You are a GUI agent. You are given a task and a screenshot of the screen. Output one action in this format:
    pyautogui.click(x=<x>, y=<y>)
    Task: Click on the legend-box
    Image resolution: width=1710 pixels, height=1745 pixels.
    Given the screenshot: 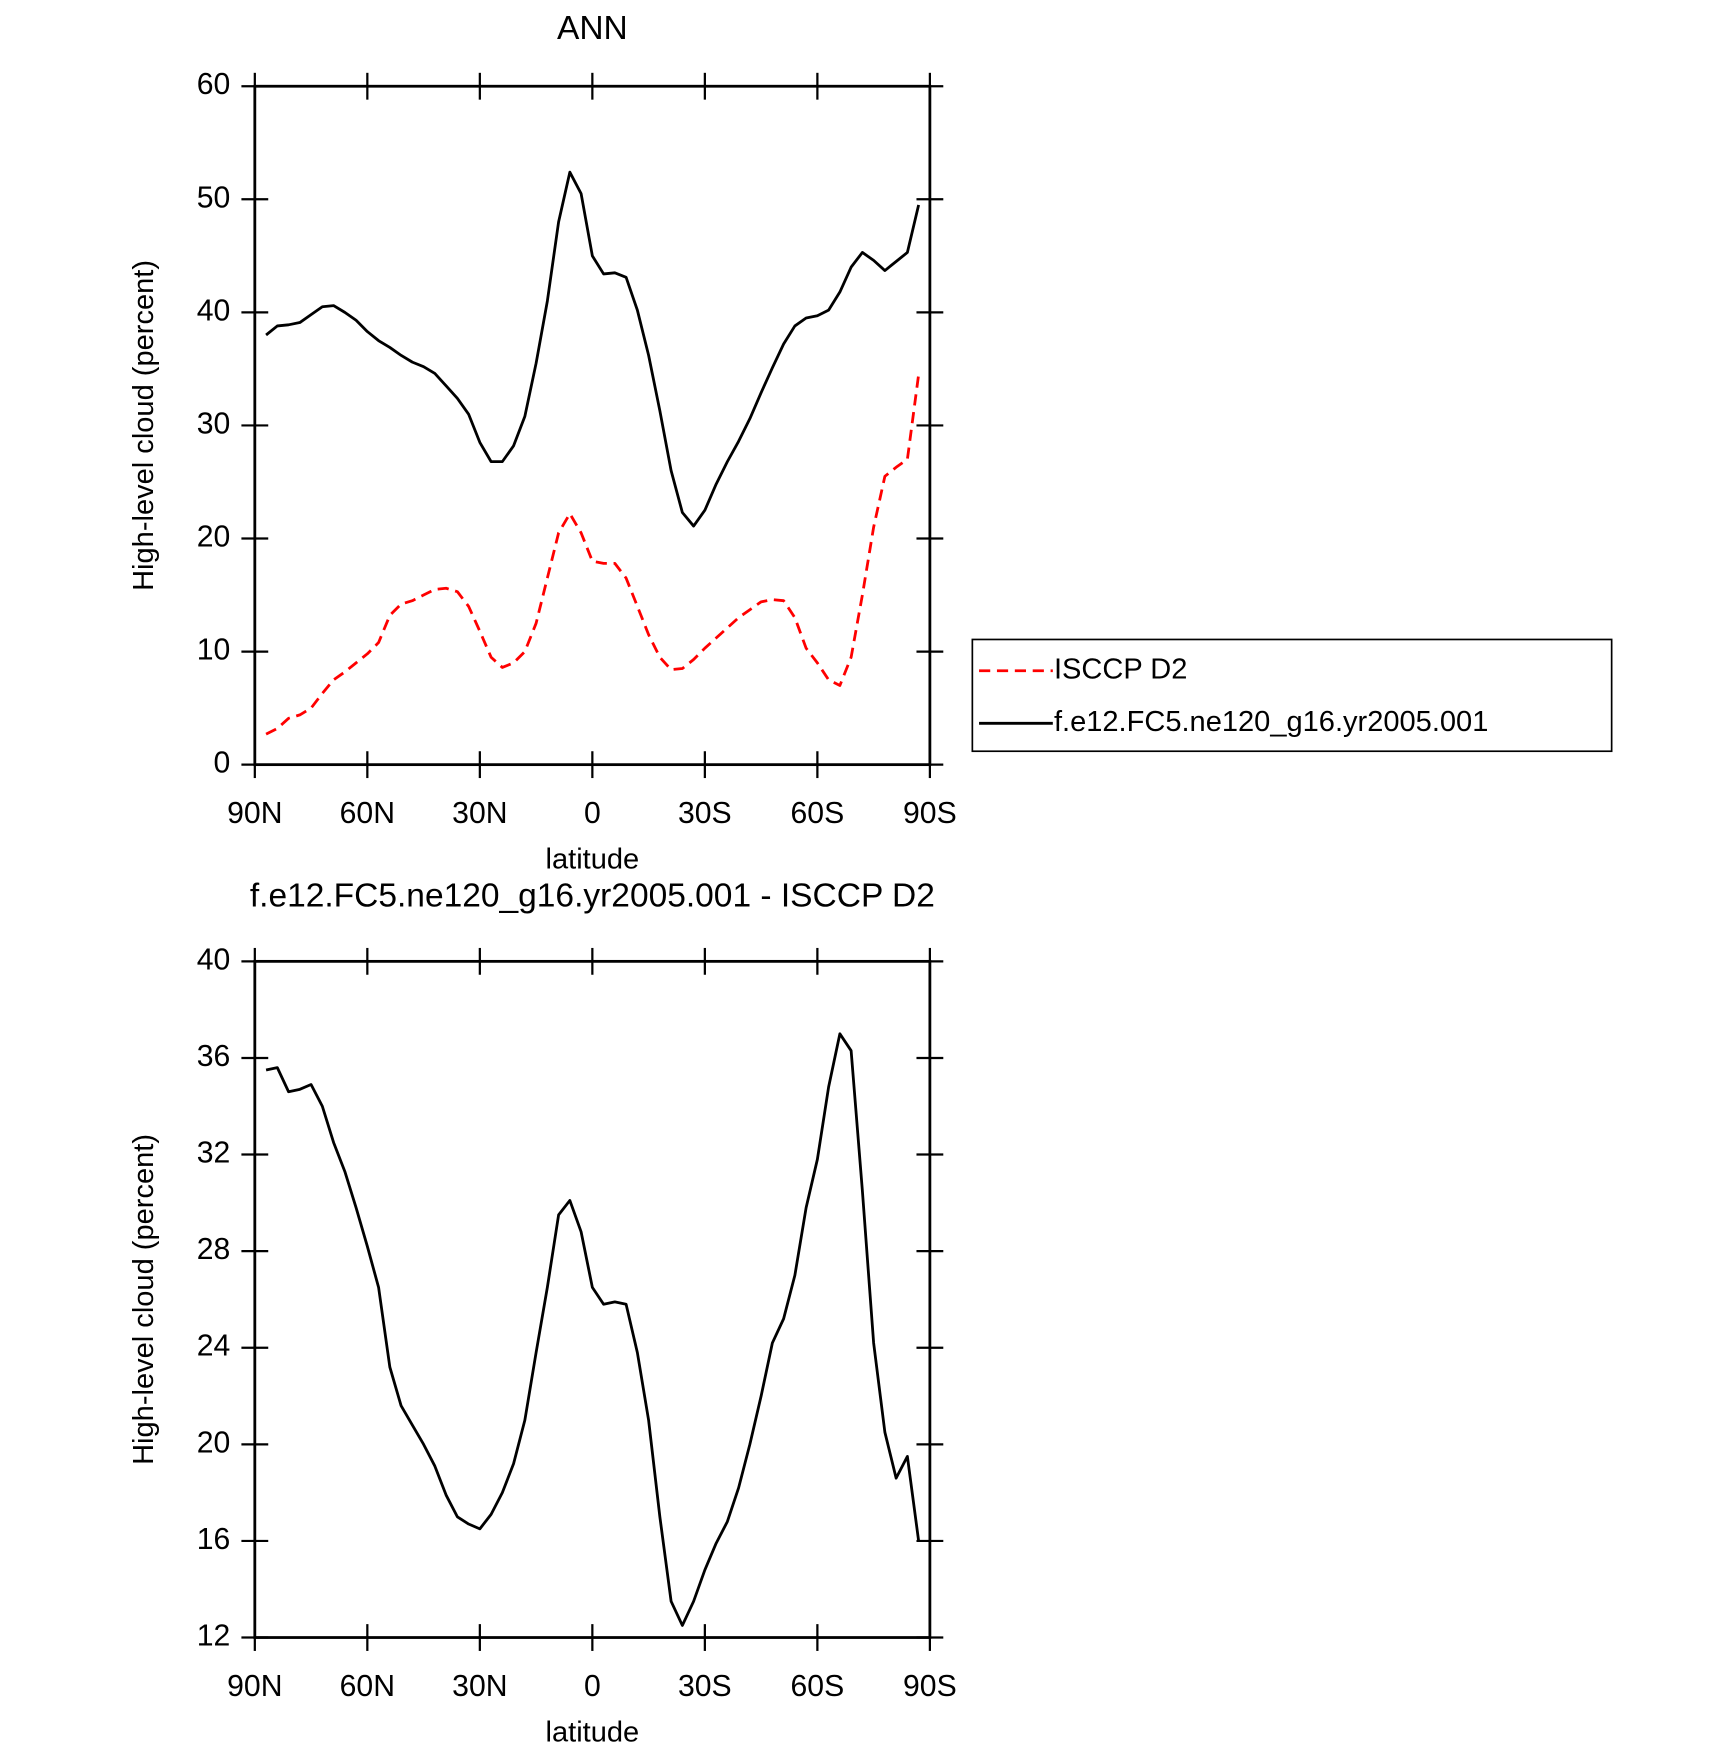 What is the action you would take?
    pyautogui.click(x=1292, y=695)
    